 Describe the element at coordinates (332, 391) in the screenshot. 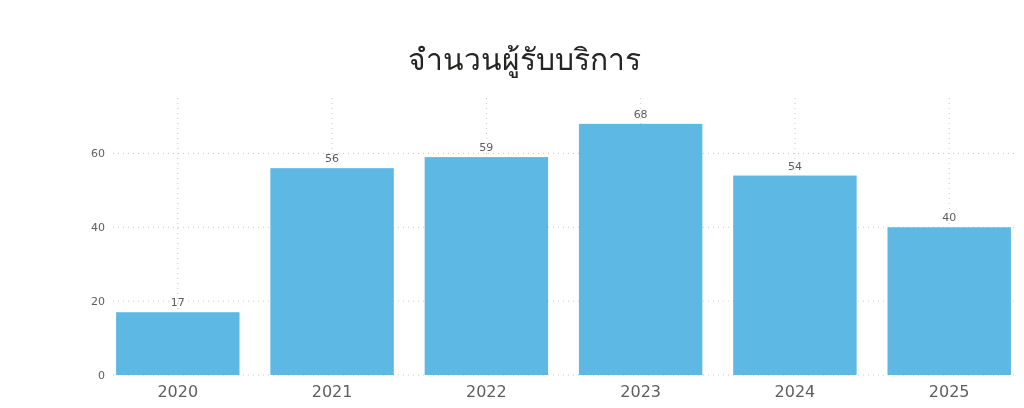

I see `x-tick-label: 2021` at that location.